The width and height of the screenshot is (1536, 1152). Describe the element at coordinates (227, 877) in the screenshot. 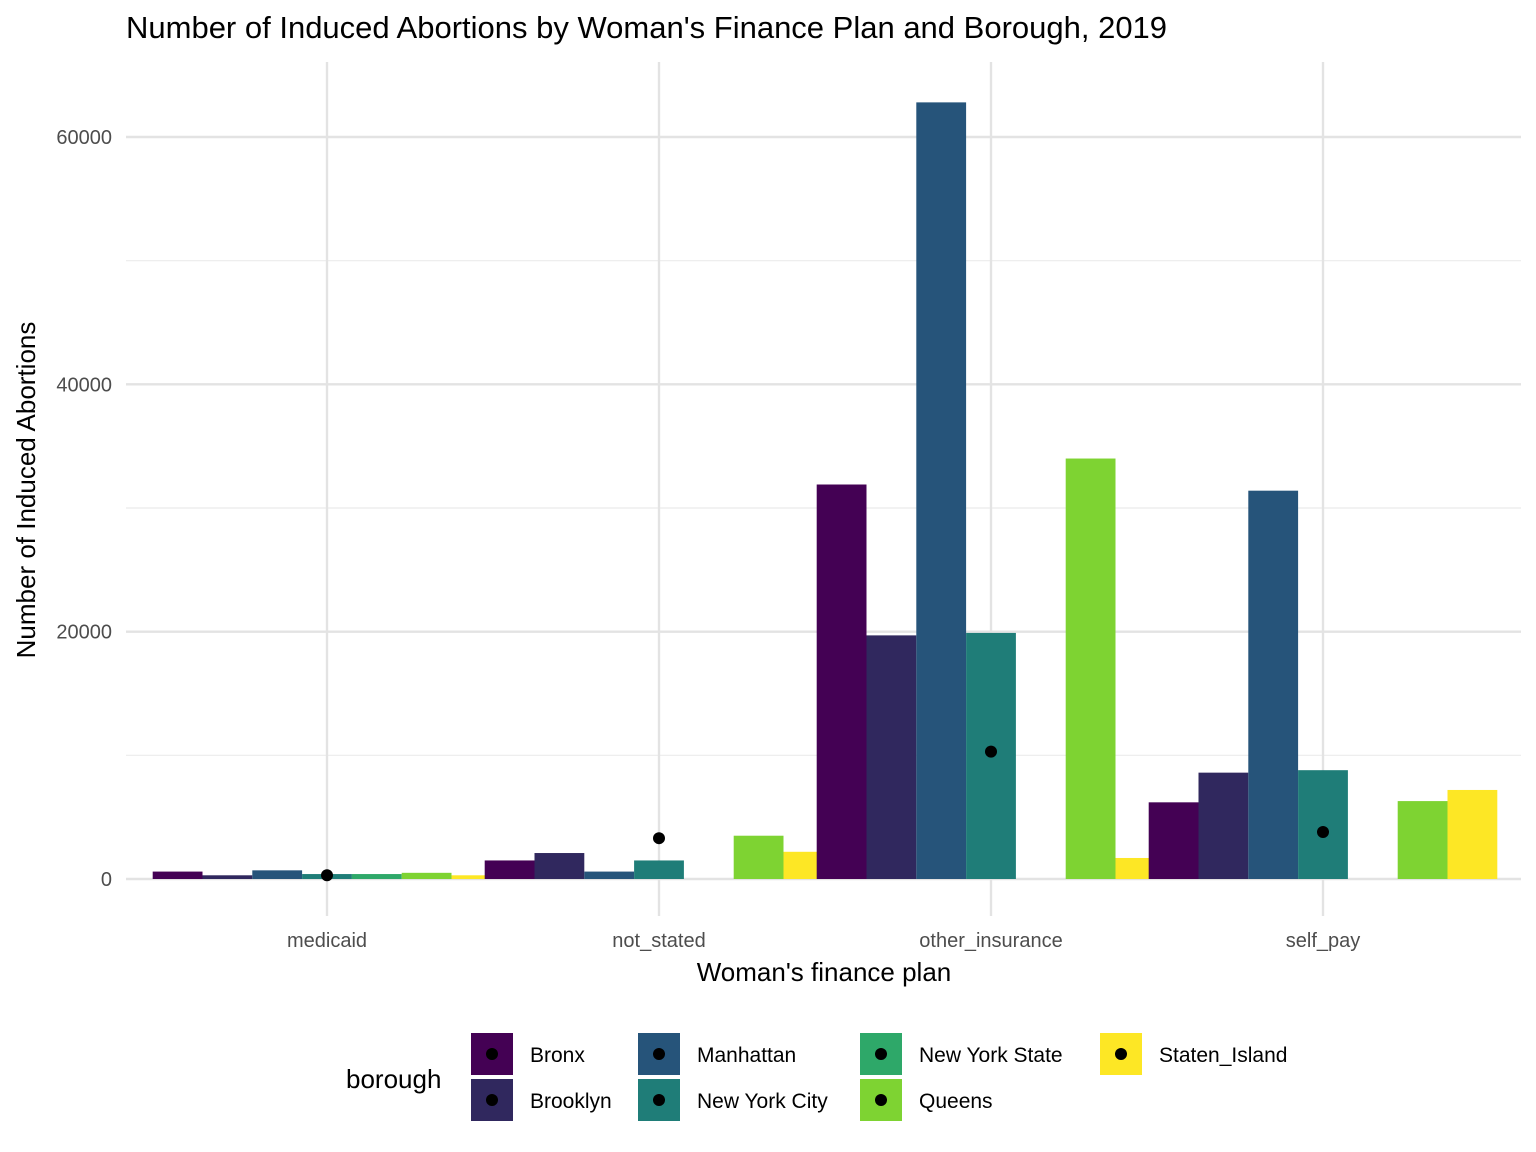

I see `bar-medicaid-brooklyn` at that location.